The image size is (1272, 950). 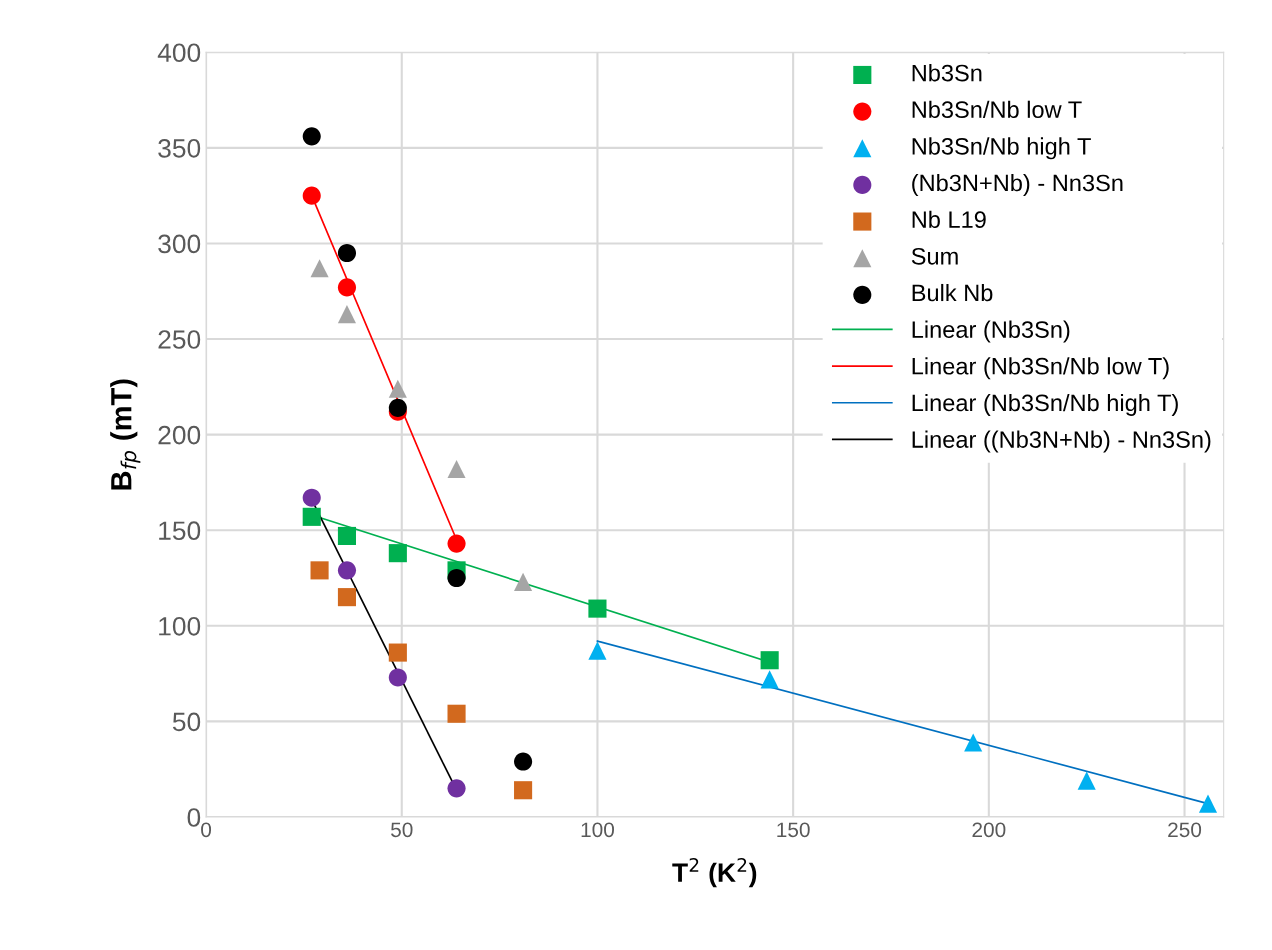 What do you see at coordinates (793, 830) in the screenshot?
I see `x-tick-label: 150` at bounding box center [793, 830].